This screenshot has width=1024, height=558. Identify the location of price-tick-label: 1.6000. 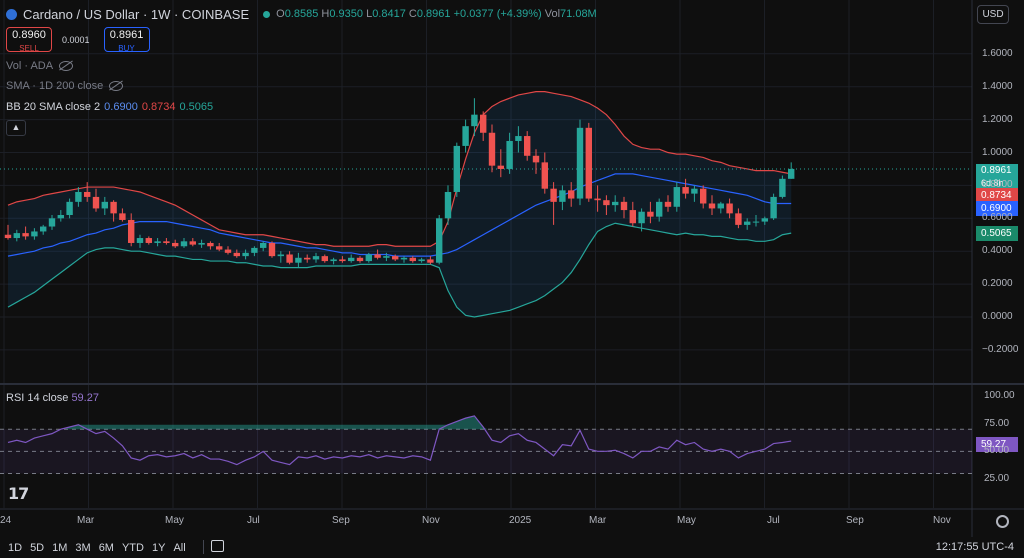
(997, 53).